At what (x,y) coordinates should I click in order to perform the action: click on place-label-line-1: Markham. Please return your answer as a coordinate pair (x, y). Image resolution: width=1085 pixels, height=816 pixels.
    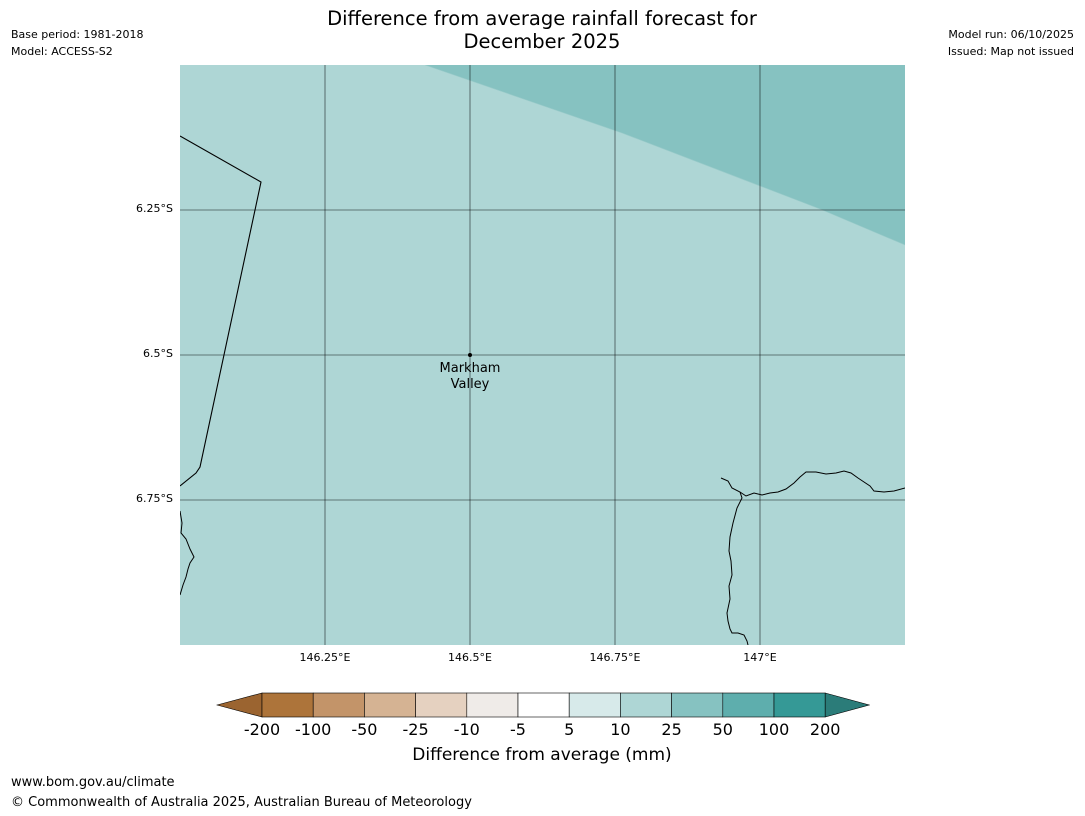
    Looking at the image, I should click on (470, 368).